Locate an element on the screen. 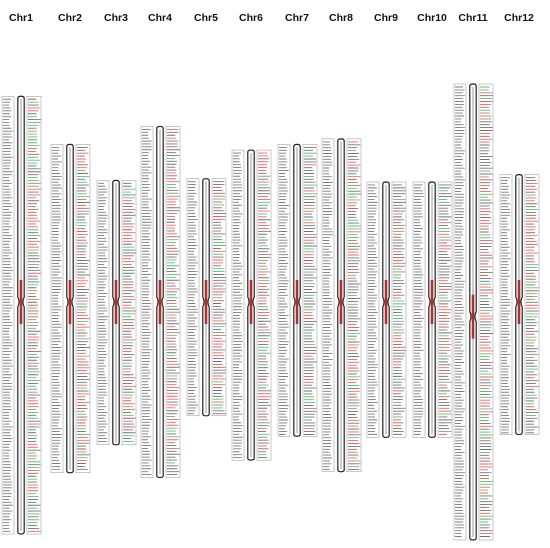 The height and width of the screenshot is (548, 550). chromosome-chr3: Chr3 is located at coordinates (116, 229).